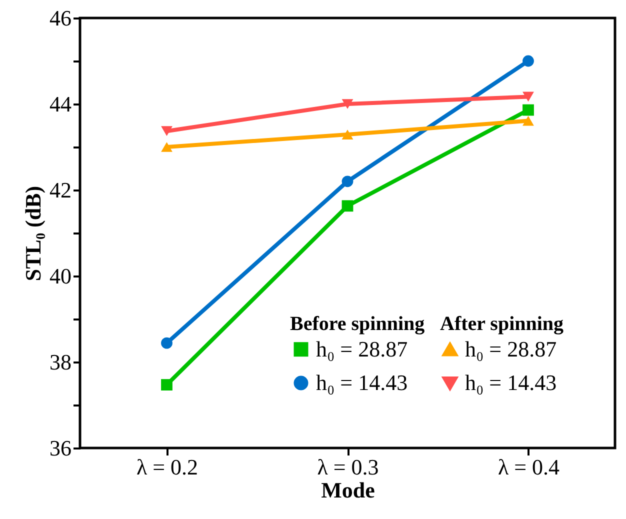 The width and height of the screenshot is (626, 519). Describe the element at coordinates (348, 490) in the screenshot. I see `x-axis-title: Mode` at that location.